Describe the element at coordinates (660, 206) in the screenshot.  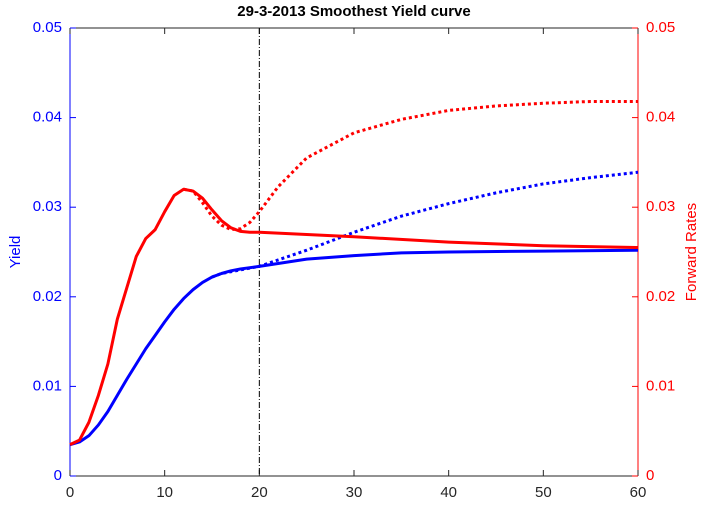
I see `y2-tick-label: 0.03` at that location.